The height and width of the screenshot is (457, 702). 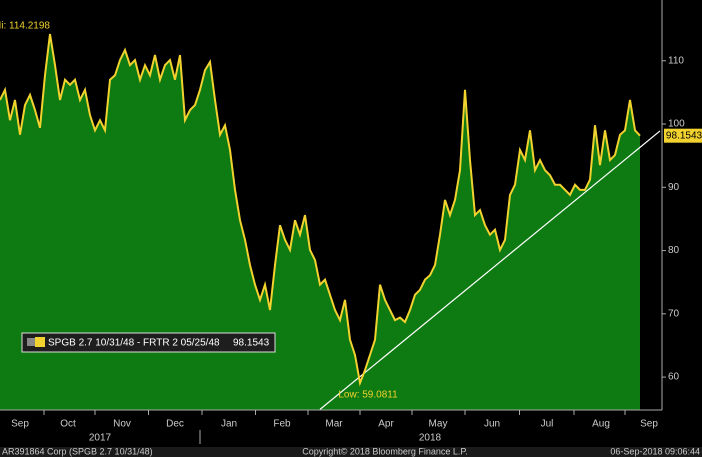 What do you see at coordinates (334, 424) in the screenshot?
I see `x-tick-label: Mar` at bounding box center [334, 424].